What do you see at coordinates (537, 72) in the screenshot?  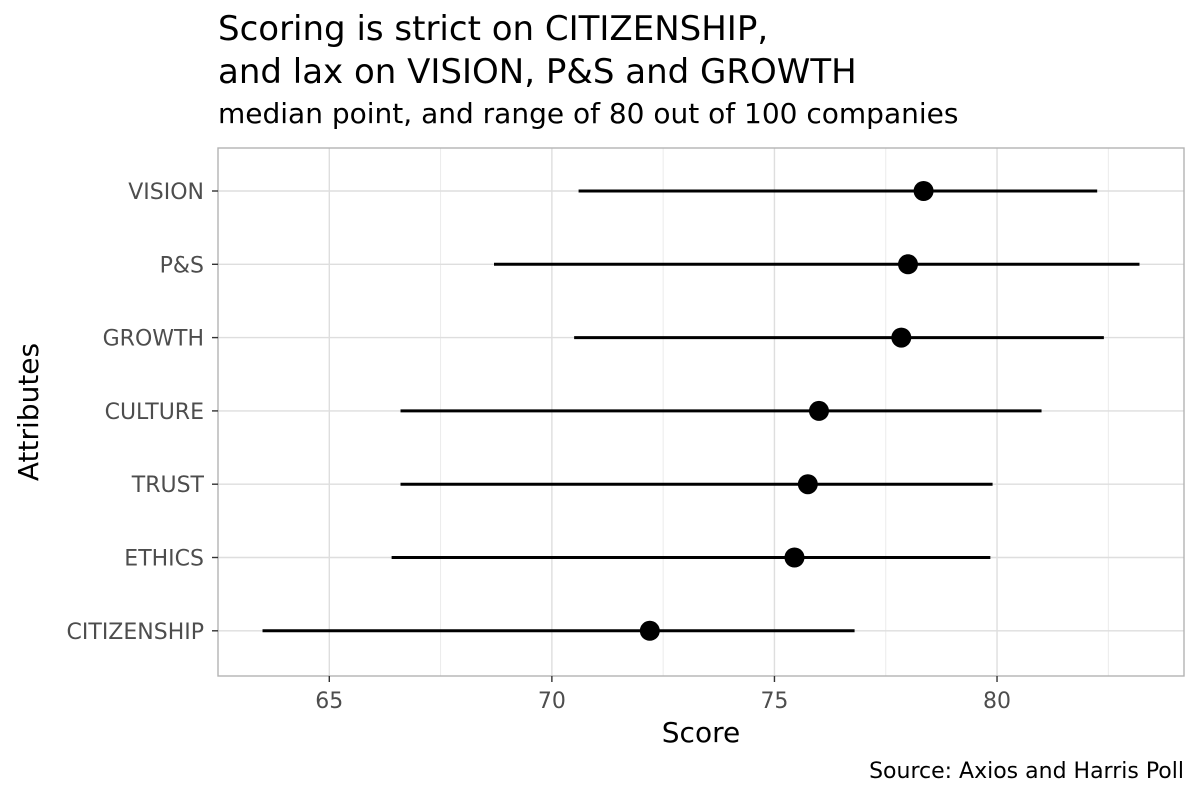 I see `chart-title-line-2: and lax on VISION, P&S and GROWTH` at bounding box center [537, 72].